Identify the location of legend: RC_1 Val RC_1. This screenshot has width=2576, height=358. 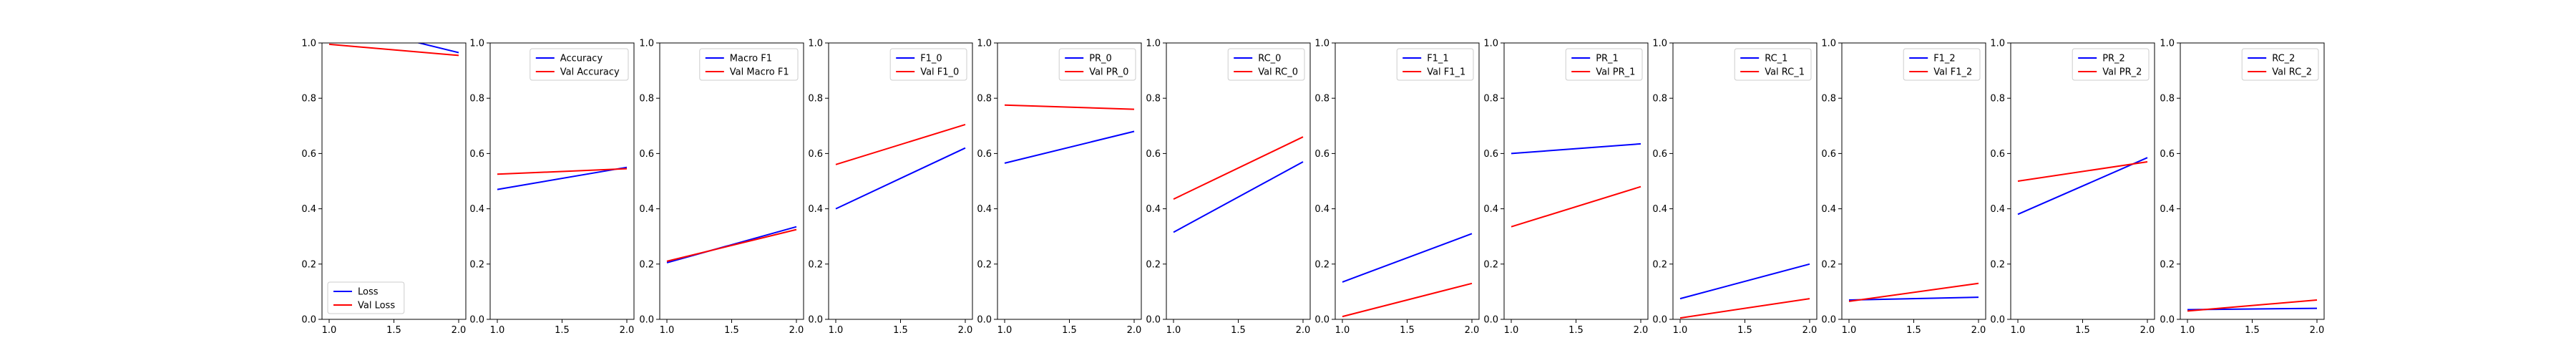
(1773, 64).